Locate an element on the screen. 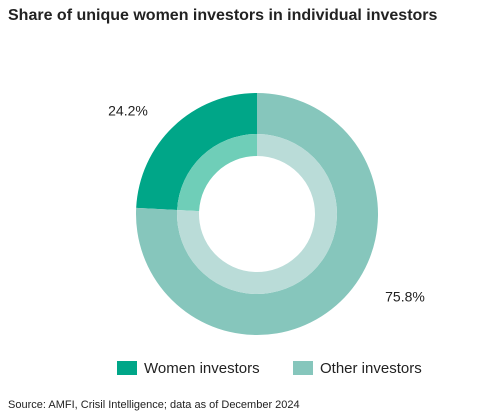 The image size is (501, 413). value-label: 24.2% is located at coordinates (128, 111).